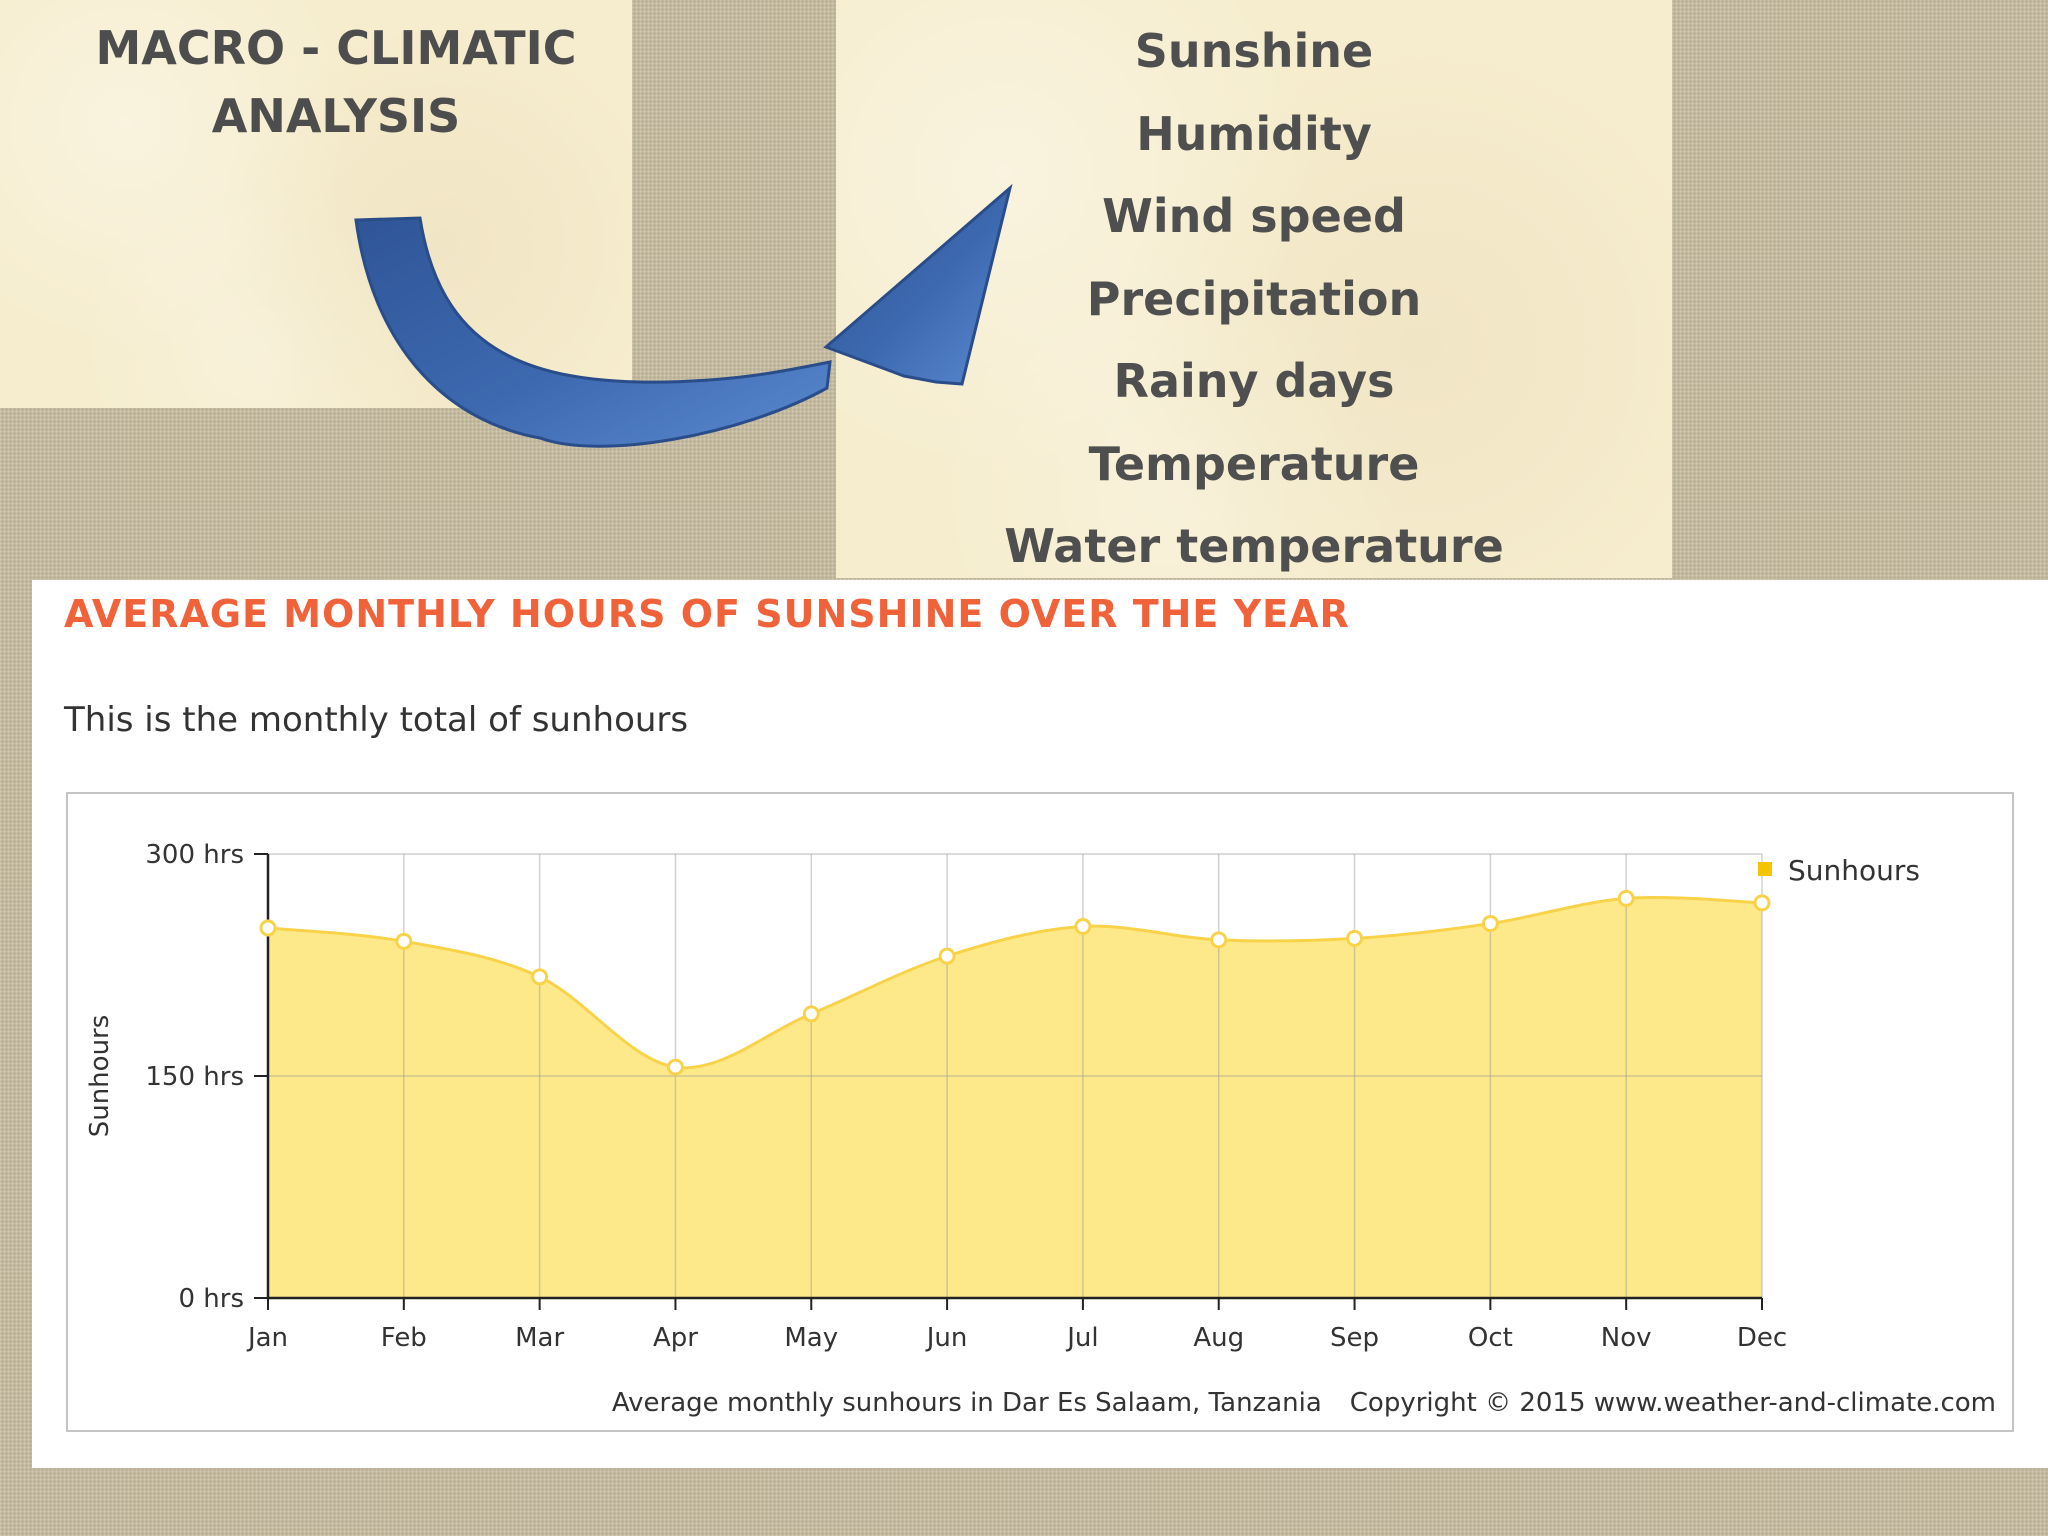 The image size is (2048, 1536). Describe the element at coordinates (1490, 924) in the screenshot. I see `data-point-oct` at that location.